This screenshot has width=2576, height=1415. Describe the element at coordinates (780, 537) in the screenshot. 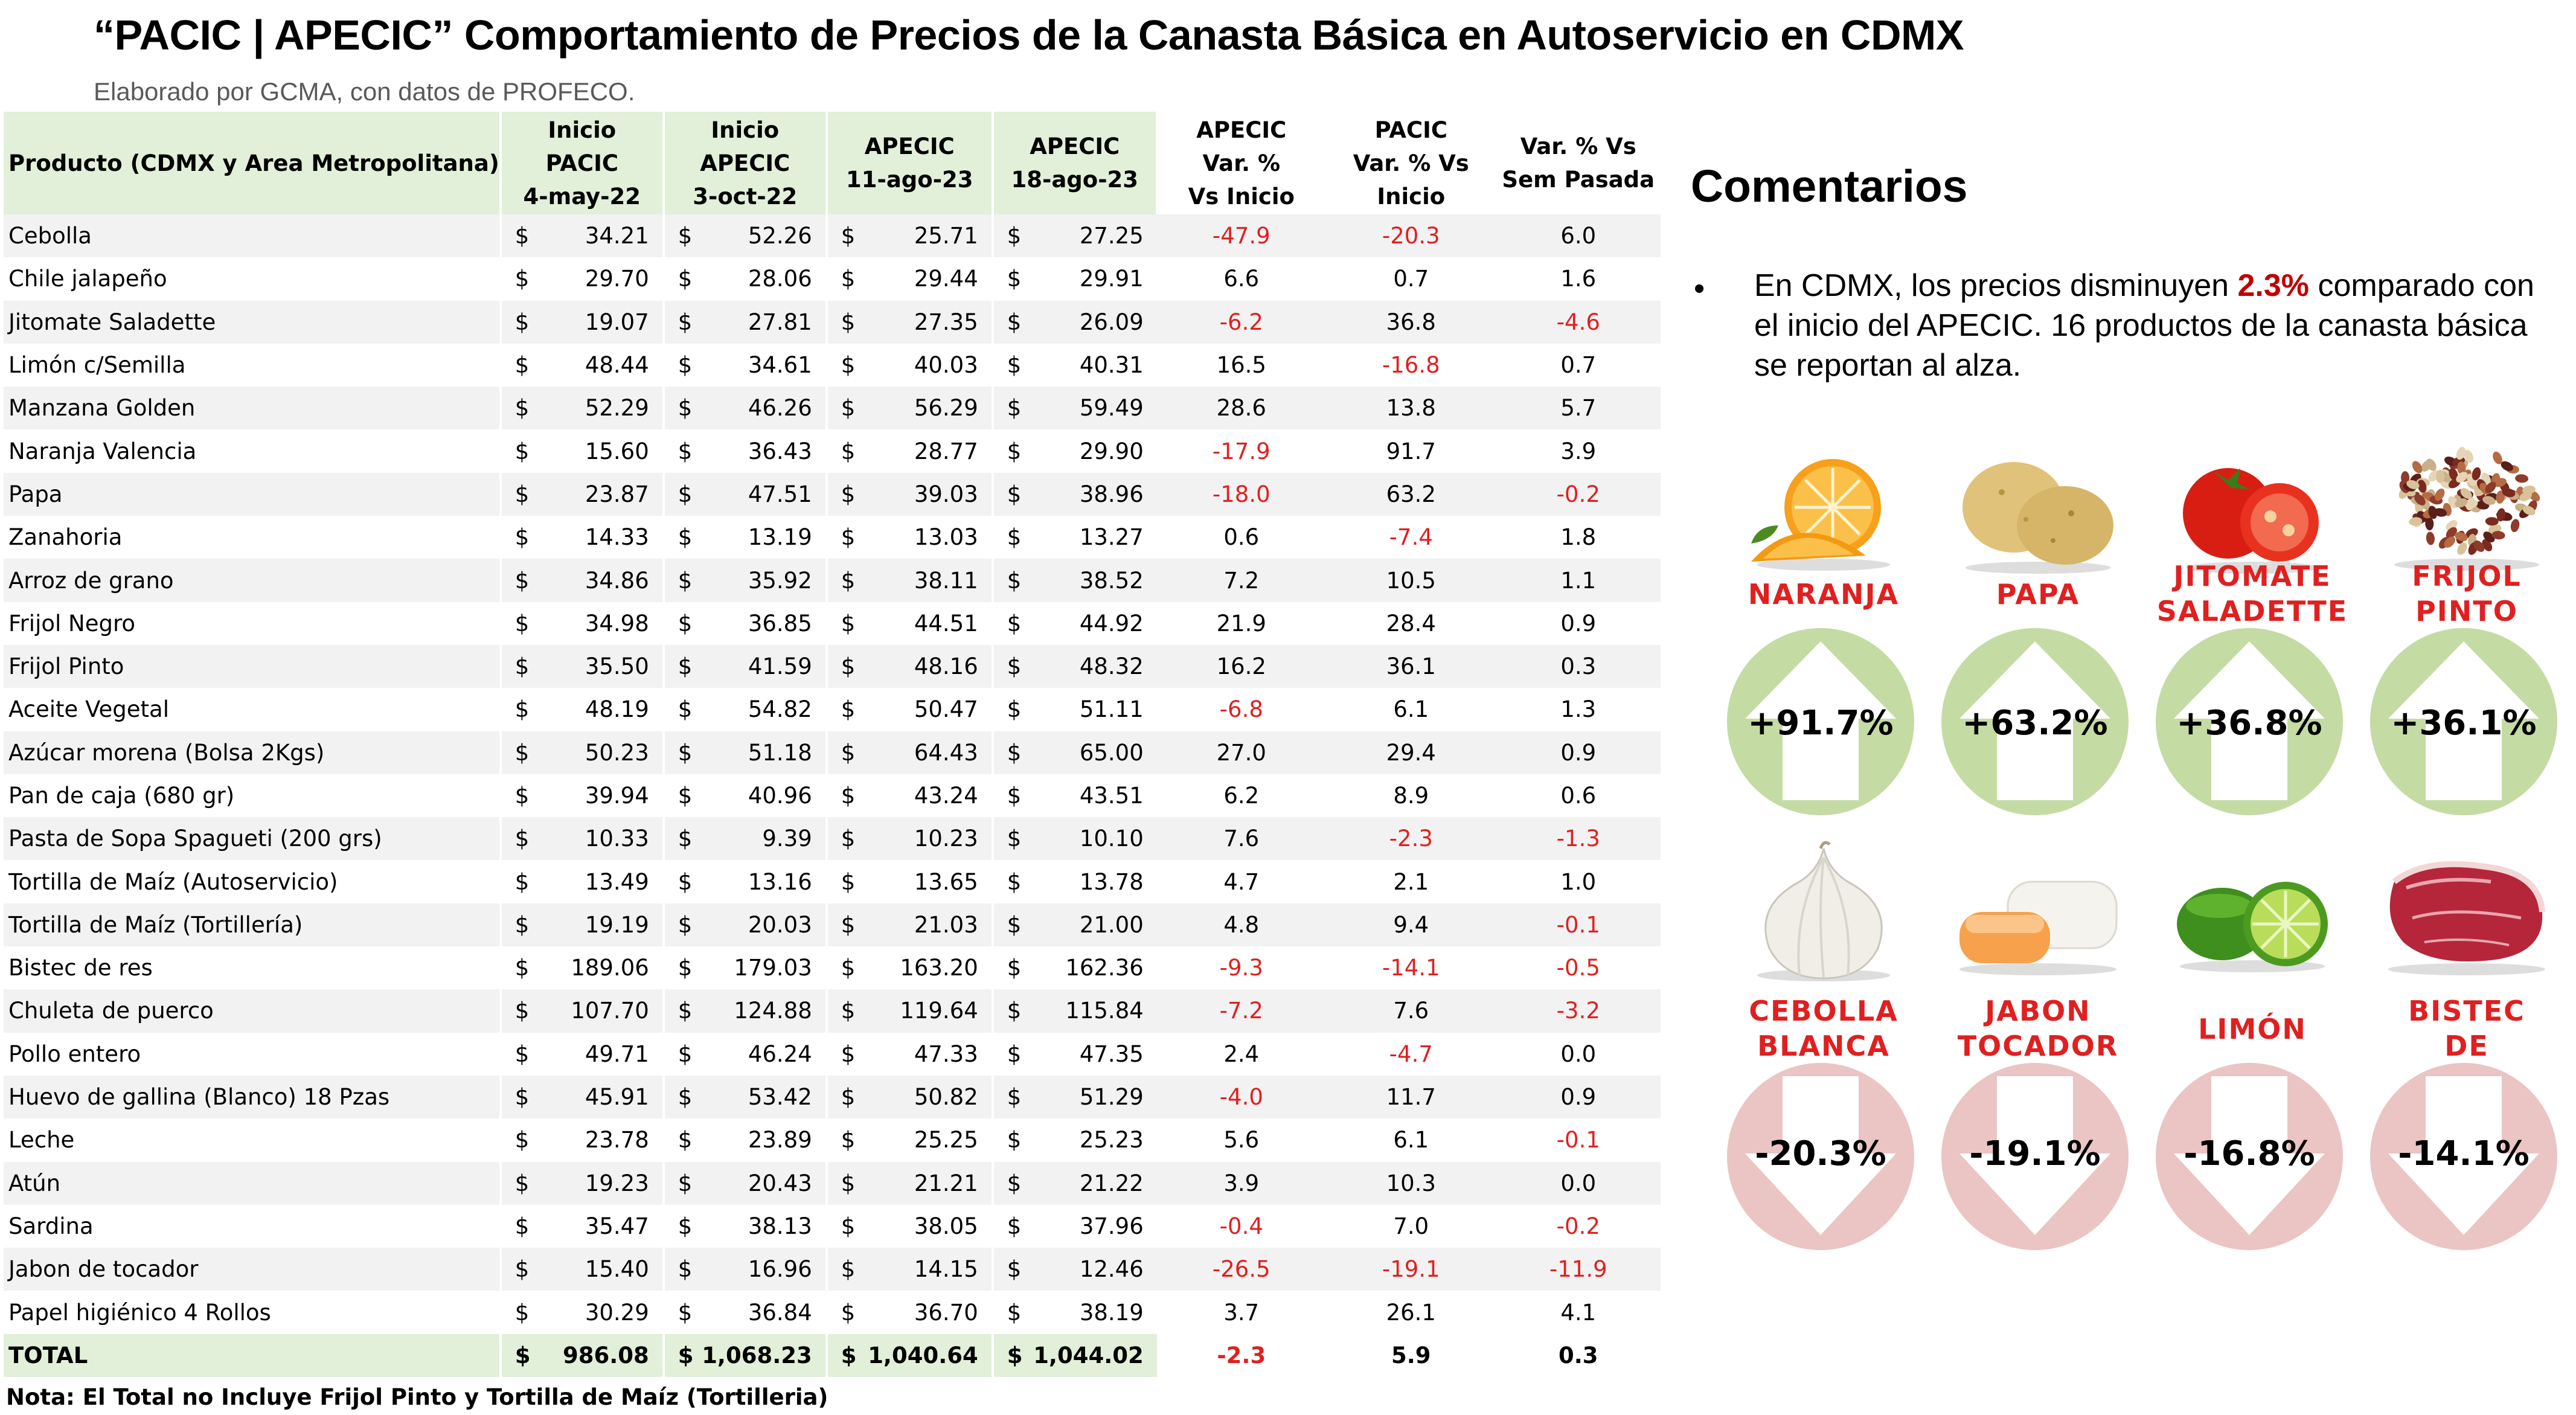

I see `price-value: 13.19` at that location.